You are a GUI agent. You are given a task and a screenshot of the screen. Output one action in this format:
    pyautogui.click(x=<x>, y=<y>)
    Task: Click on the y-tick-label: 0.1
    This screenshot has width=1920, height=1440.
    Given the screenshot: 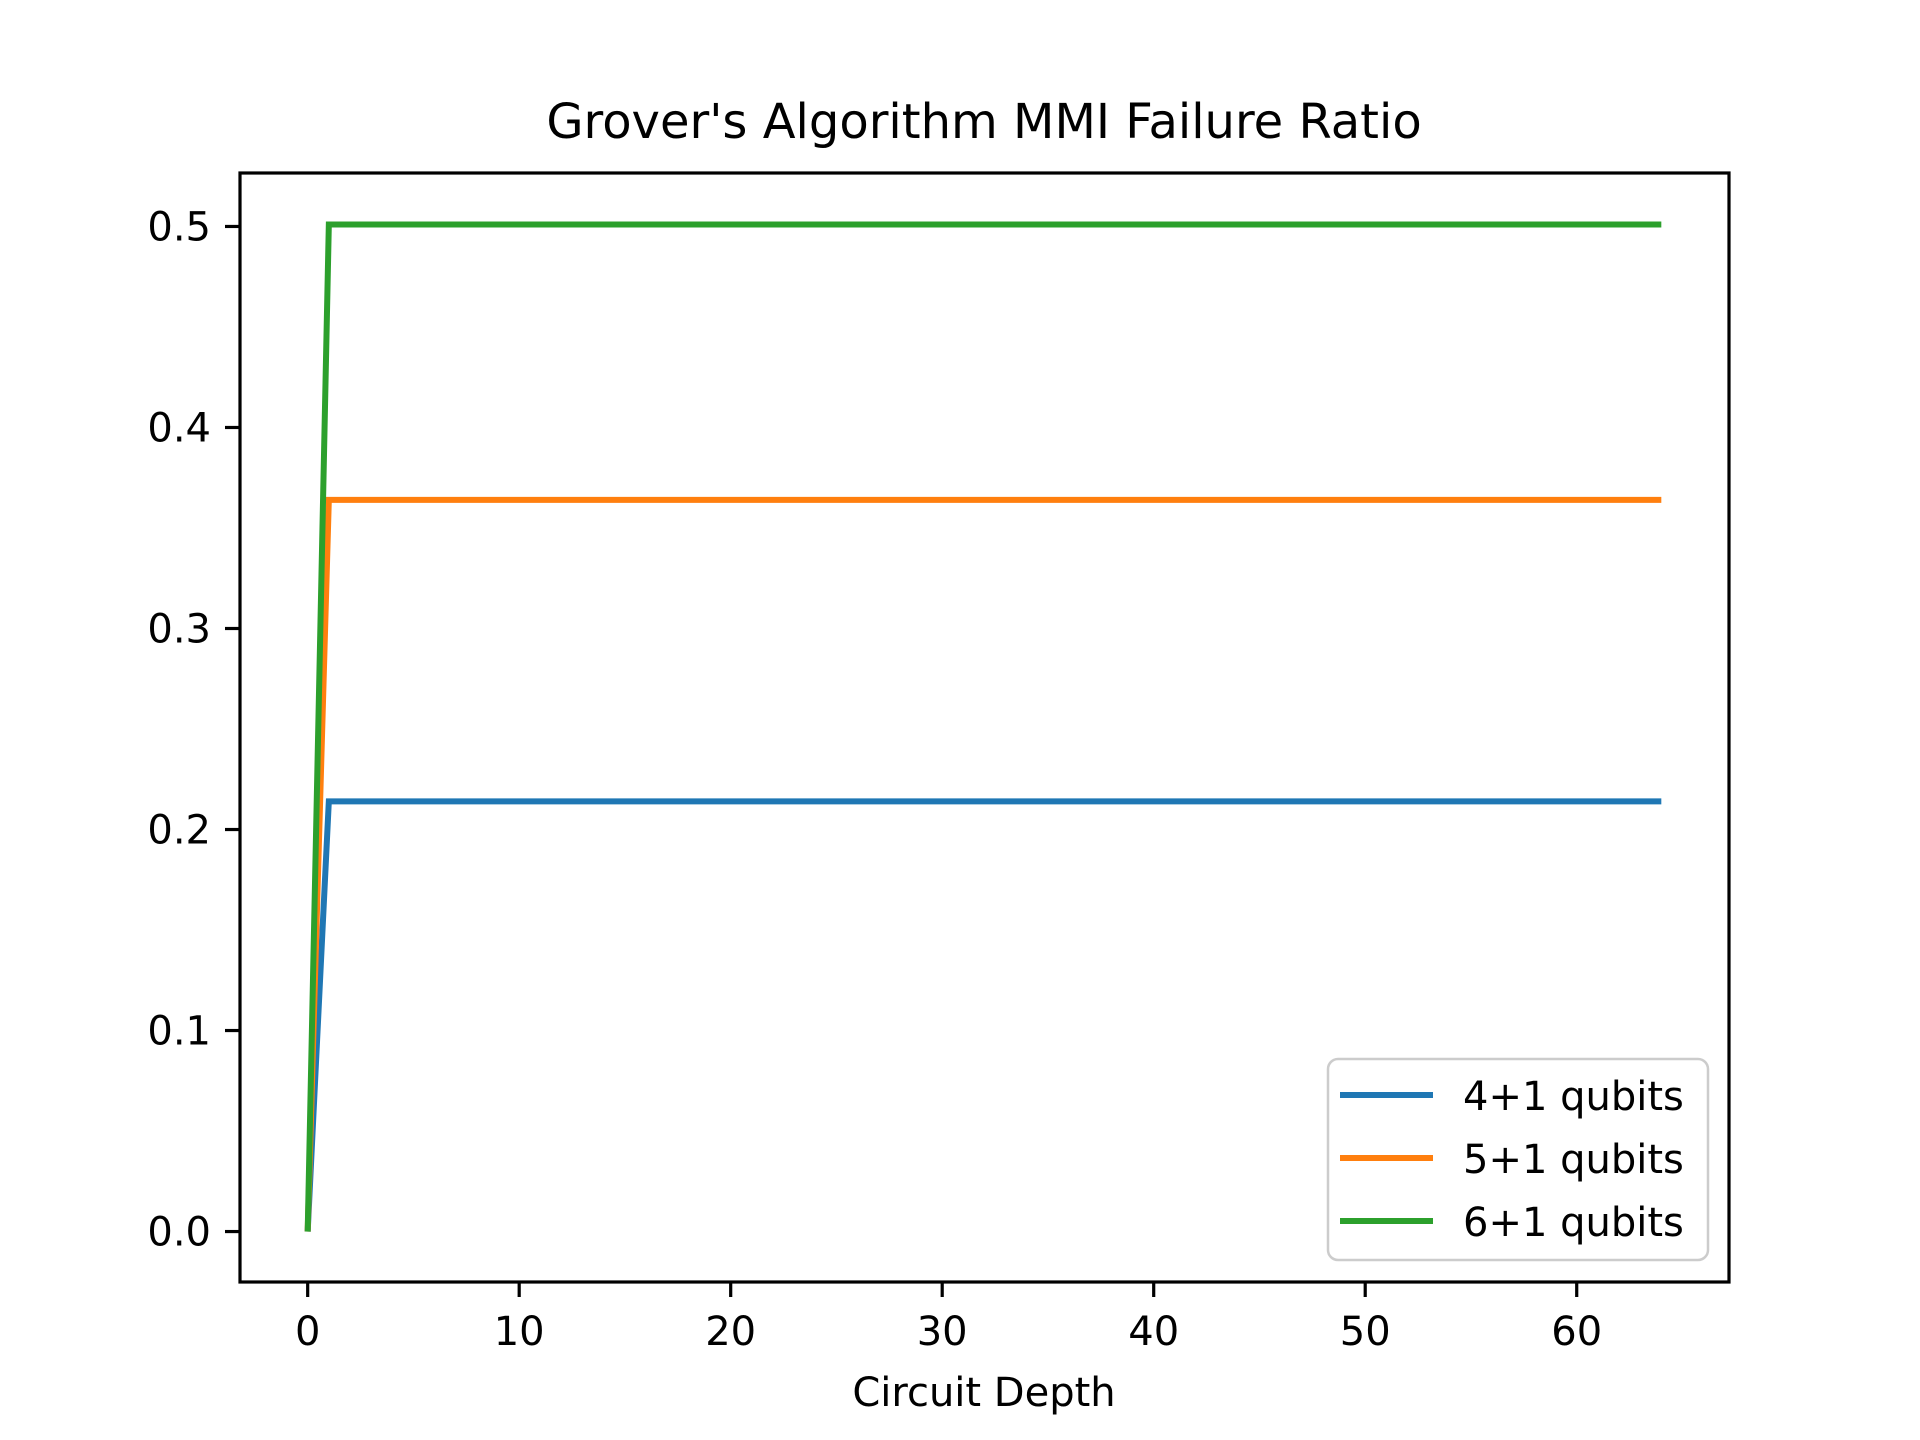 What is the action you would take?
    pyautogui.click(x=179, y=1032)
    